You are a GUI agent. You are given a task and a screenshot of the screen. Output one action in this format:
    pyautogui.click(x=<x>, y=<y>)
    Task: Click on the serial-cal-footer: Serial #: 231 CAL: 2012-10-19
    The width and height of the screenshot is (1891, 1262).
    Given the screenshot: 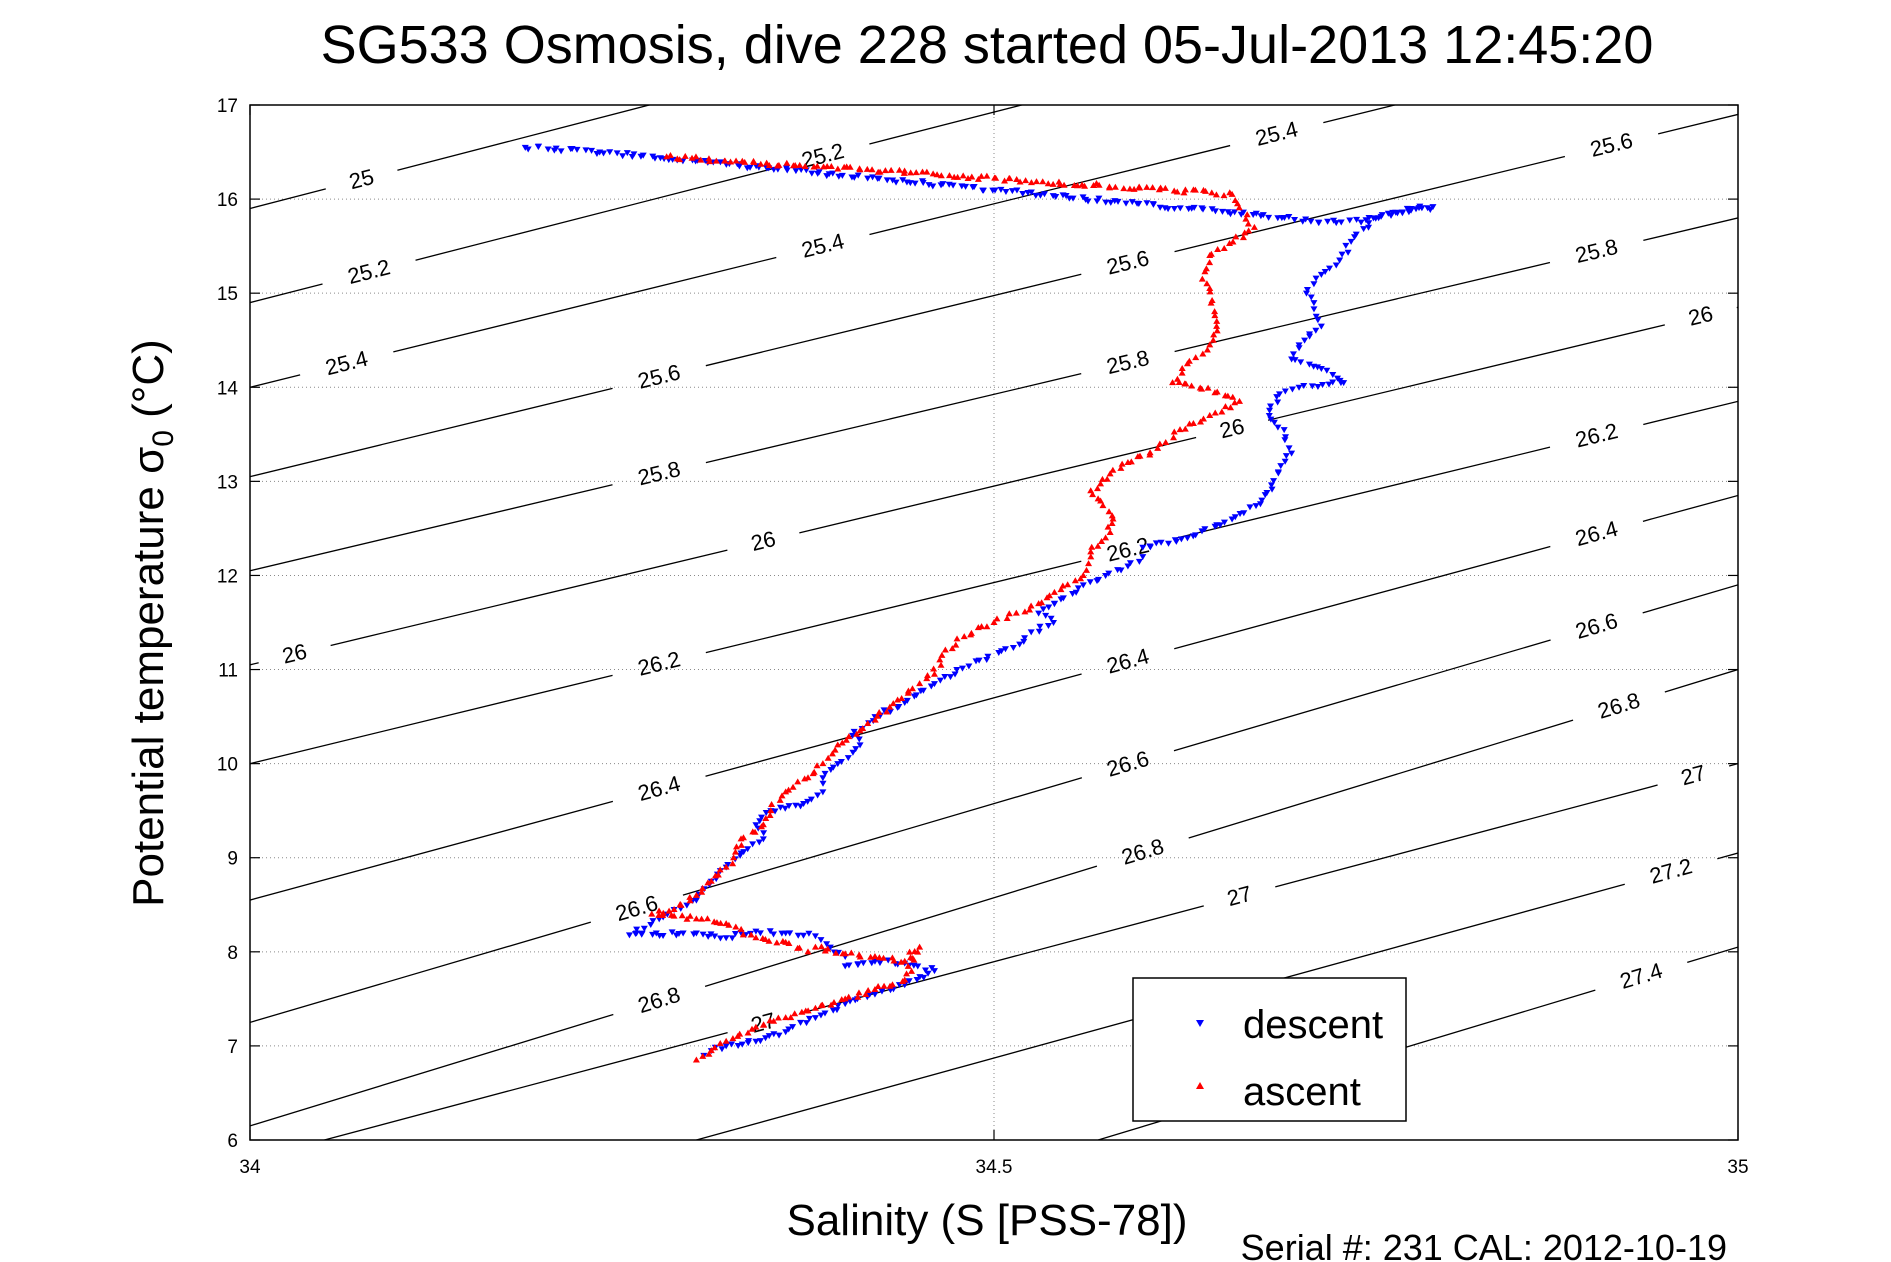 What is the action you would take?
    pyautogui.click(x=1484, y=1244)
    